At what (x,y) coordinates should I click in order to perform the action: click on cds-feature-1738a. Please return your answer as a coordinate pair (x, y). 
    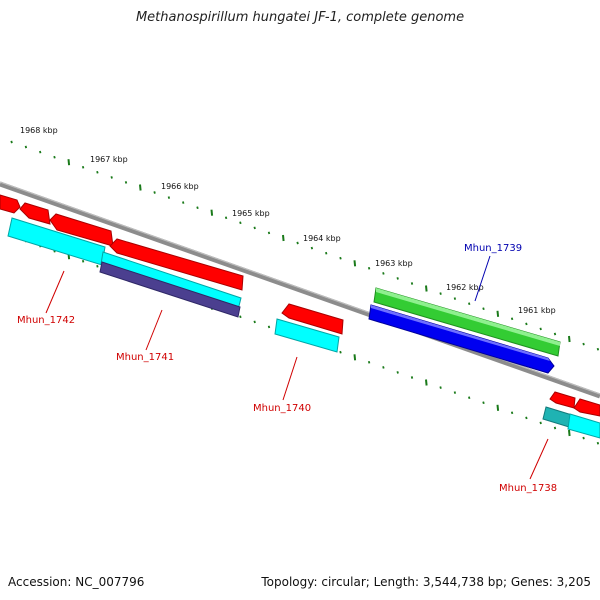
    Looking at the image, I should click on (562, 400).